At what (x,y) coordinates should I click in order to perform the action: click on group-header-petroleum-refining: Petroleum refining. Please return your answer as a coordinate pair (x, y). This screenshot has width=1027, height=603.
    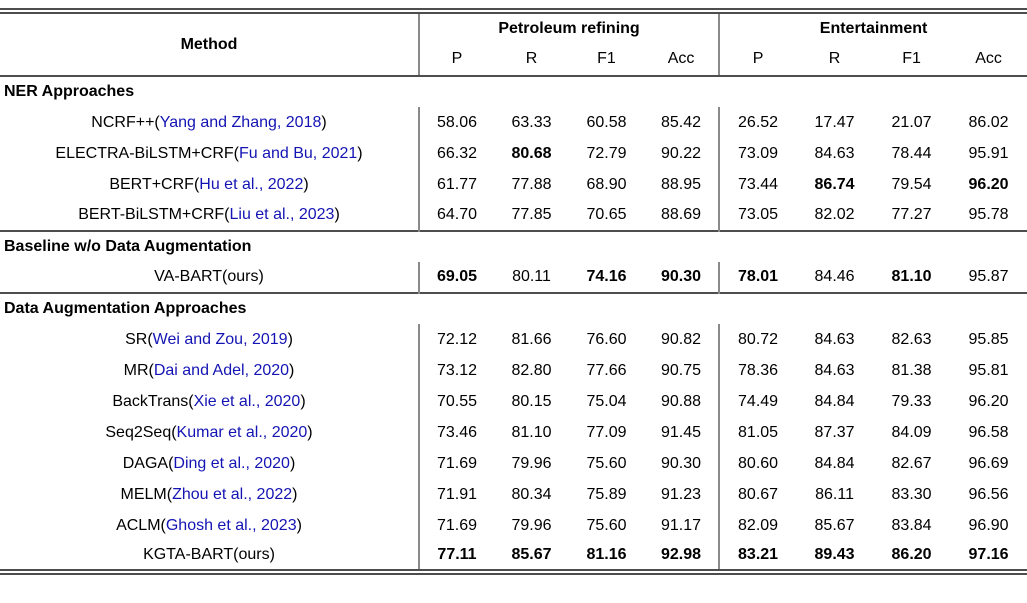
    Looking at the image, I should click on (568, 27).